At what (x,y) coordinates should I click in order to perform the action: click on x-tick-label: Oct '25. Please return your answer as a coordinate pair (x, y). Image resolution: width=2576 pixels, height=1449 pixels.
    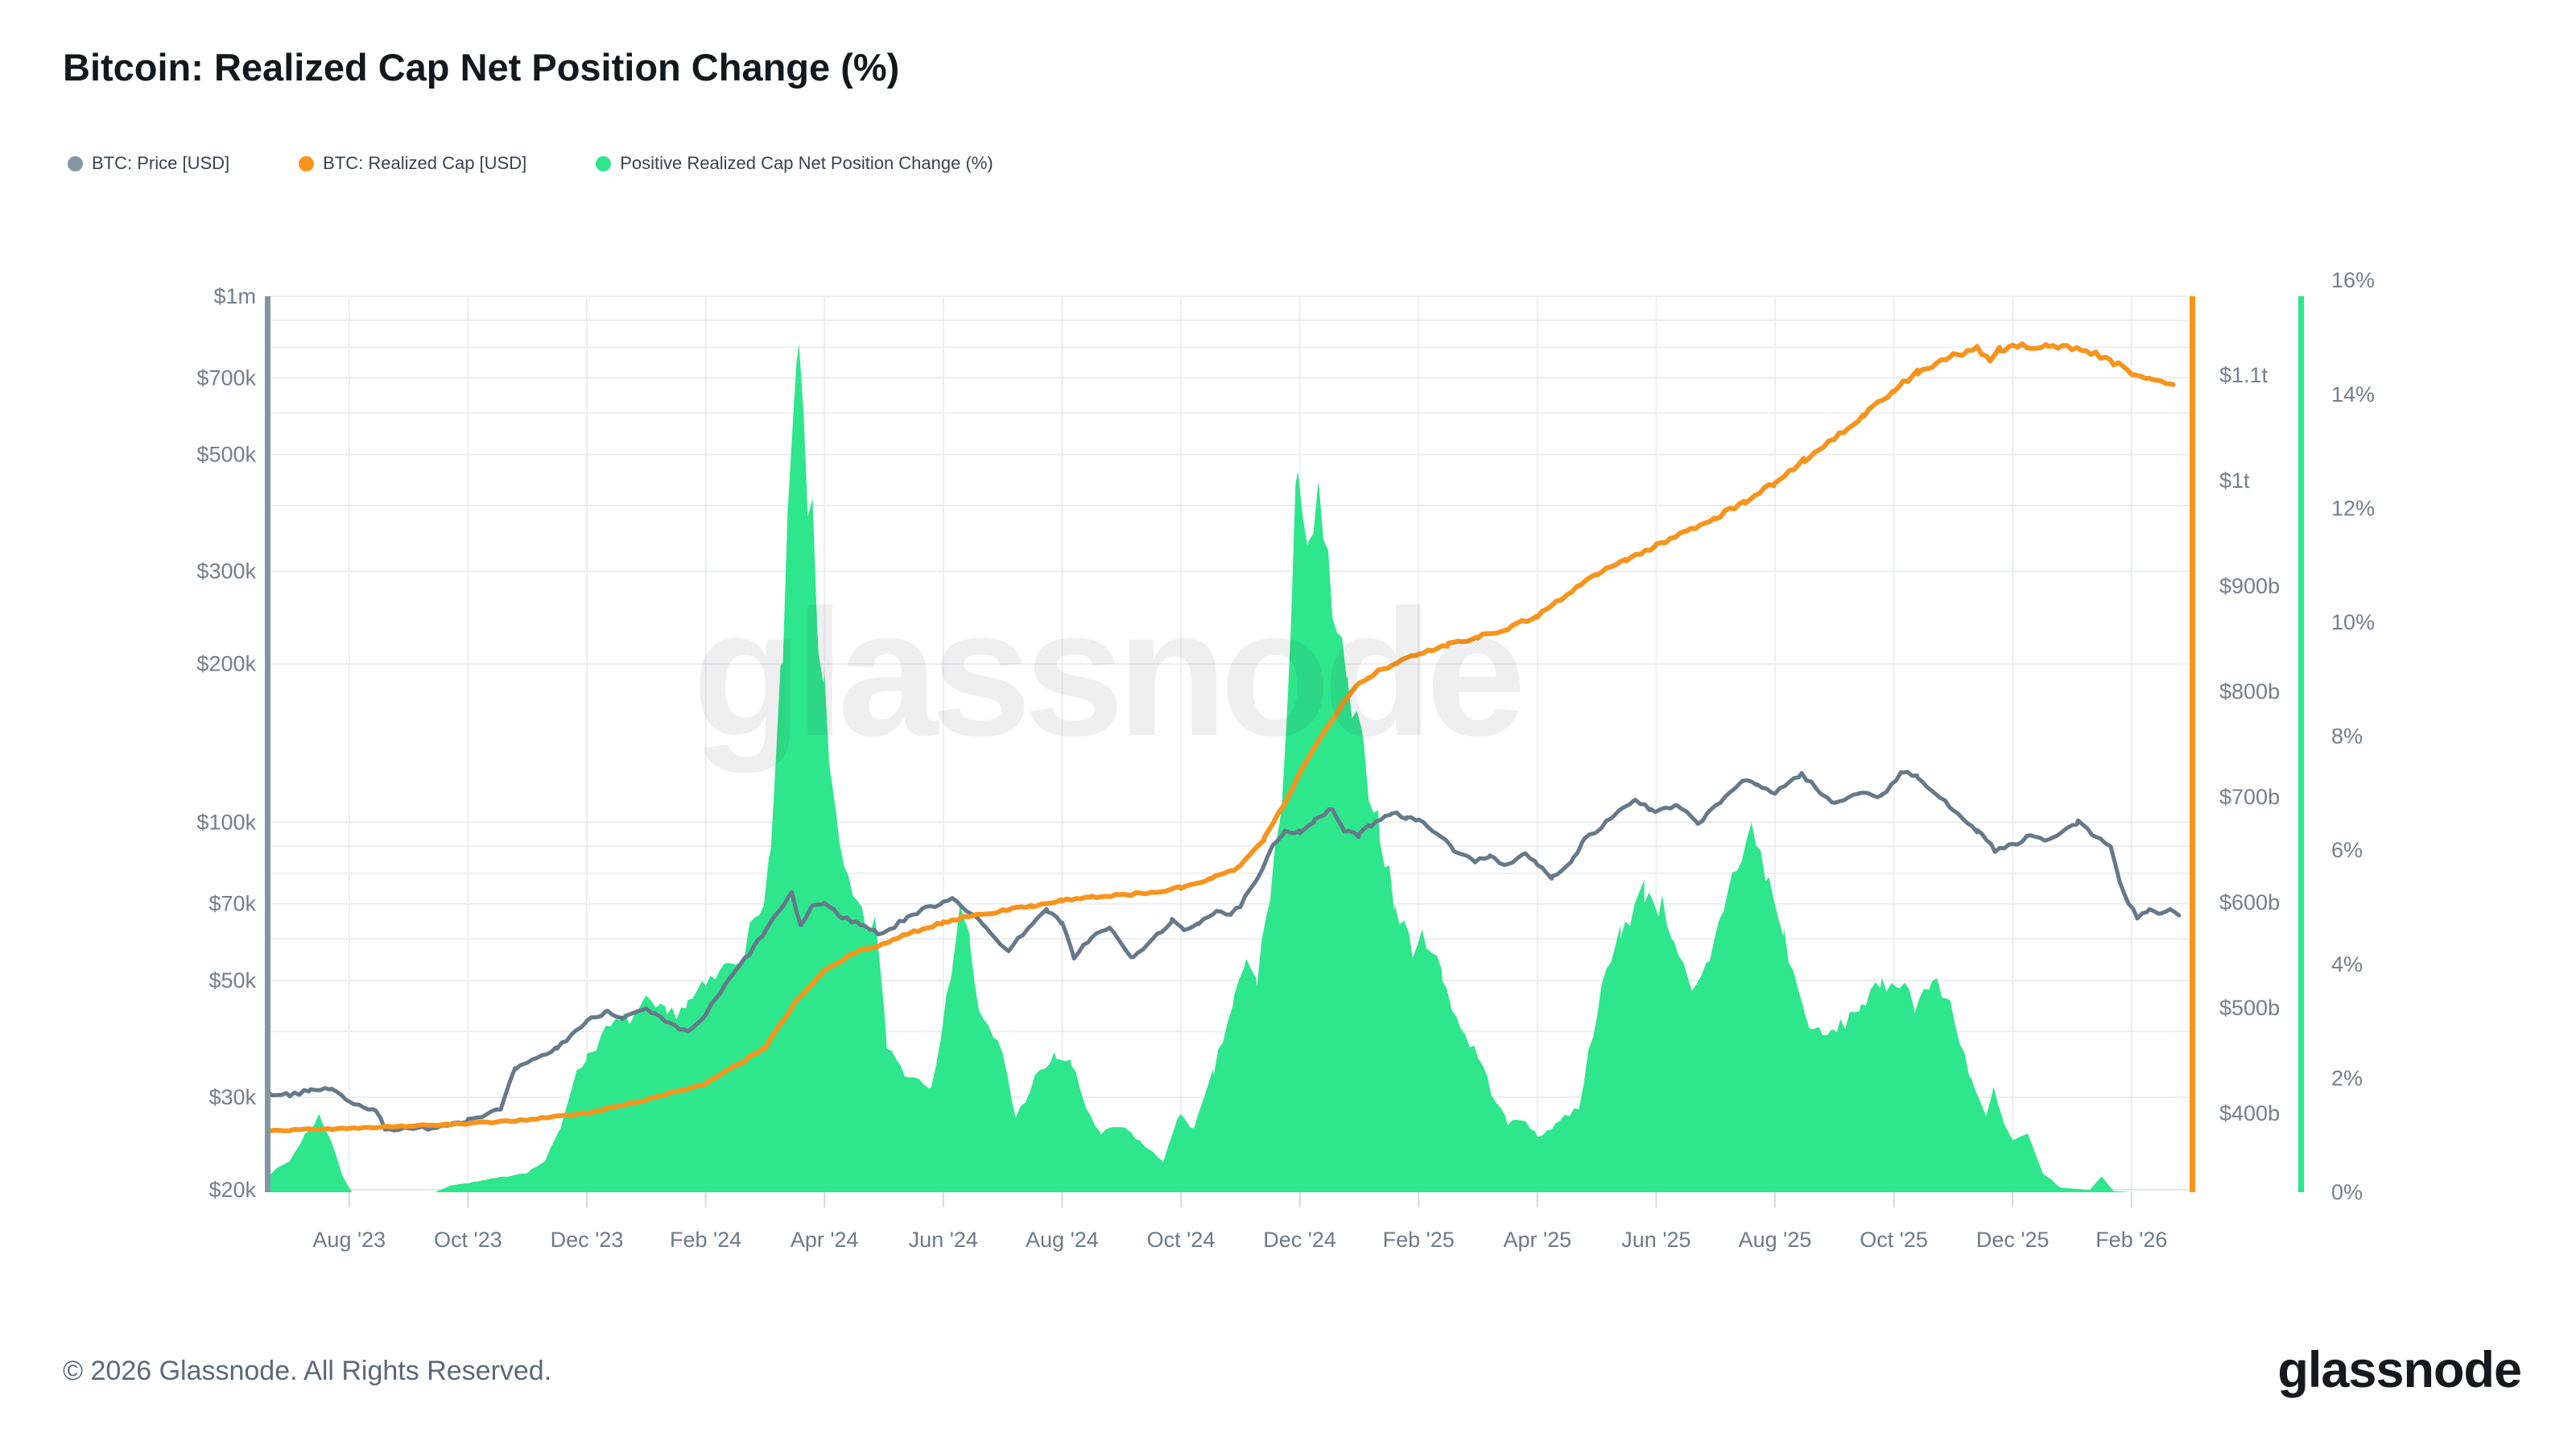
    Looking at the image, I should click on (1894, 1240).